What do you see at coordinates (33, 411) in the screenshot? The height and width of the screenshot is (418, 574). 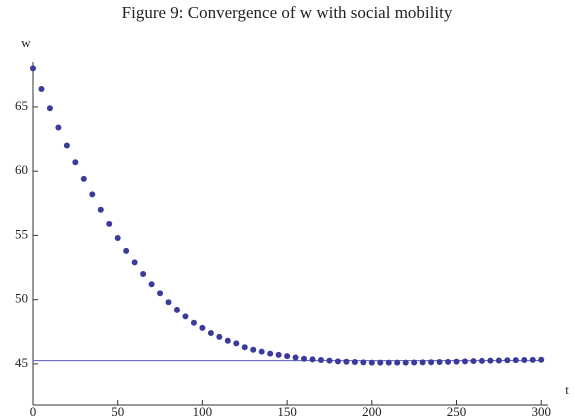 I see `x-tick-label: 0` at bounding box center [33, 411].